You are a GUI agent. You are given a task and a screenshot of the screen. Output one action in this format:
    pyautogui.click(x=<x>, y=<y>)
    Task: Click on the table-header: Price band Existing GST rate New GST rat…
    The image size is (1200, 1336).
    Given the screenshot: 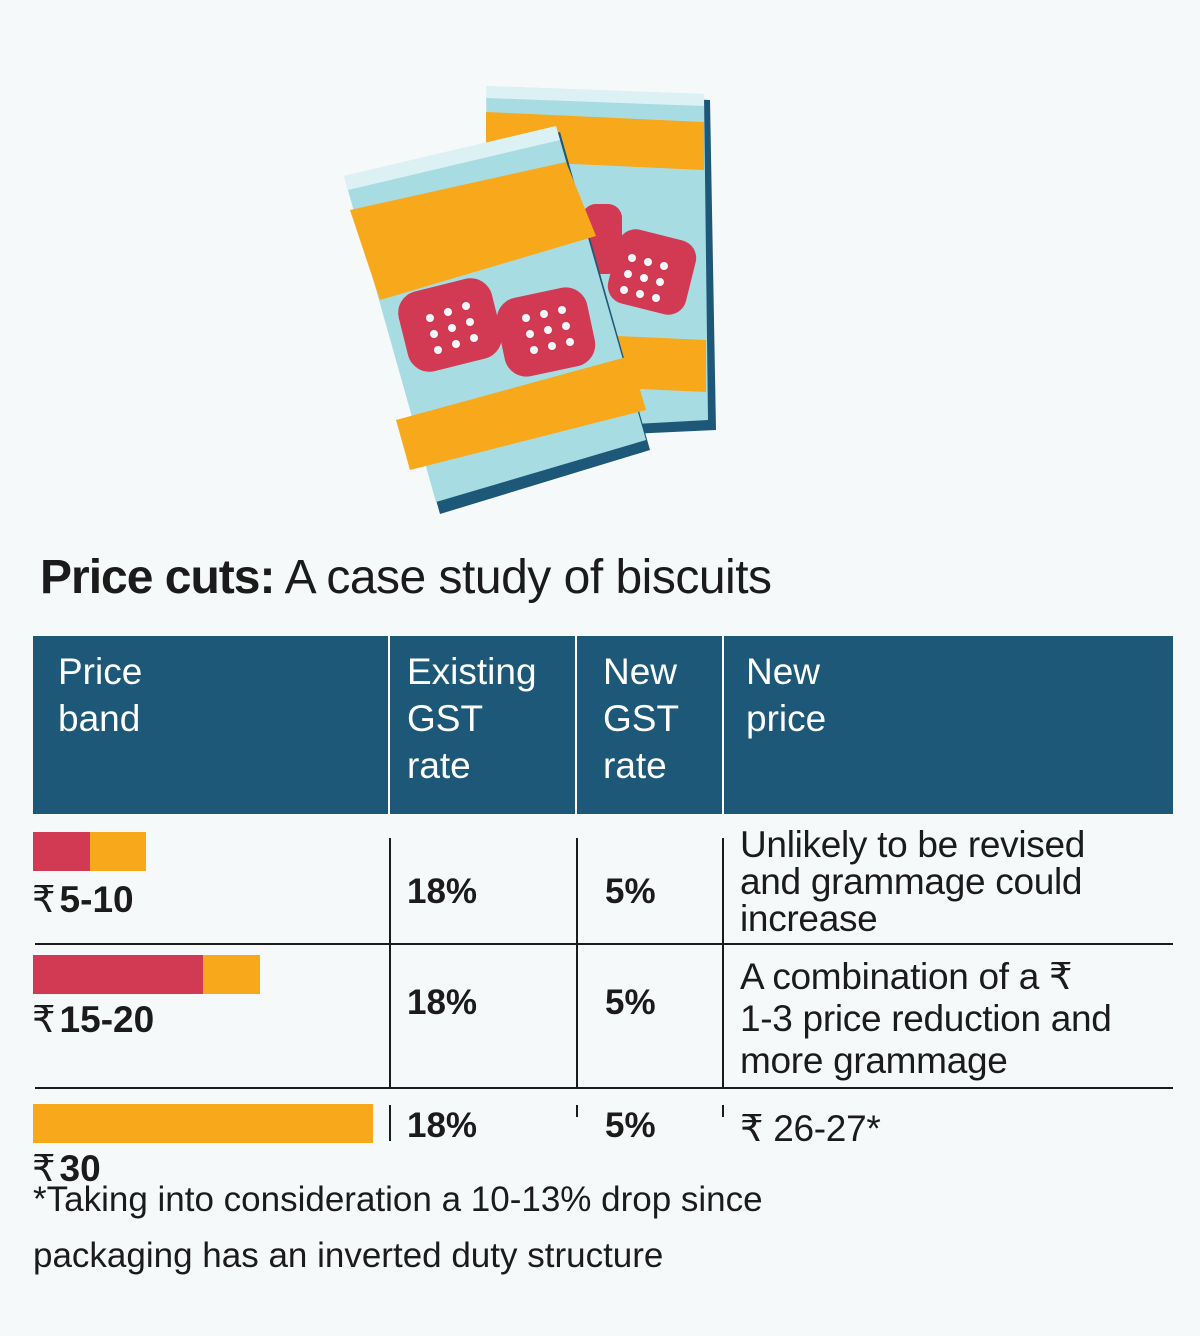 What is the action you would take?
    pyautogui.click(x=603, y=725)
    